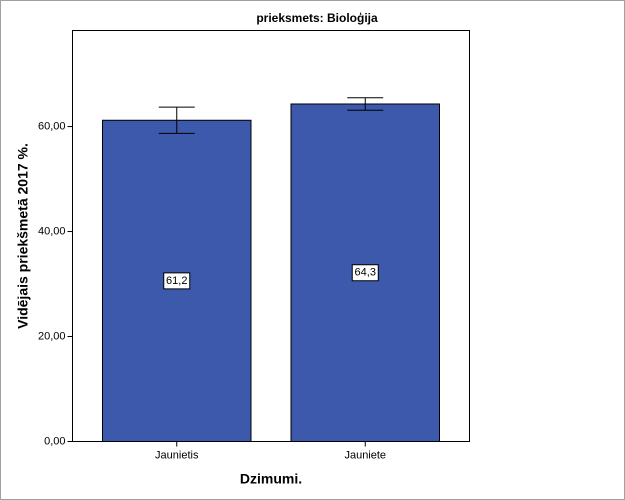 This screenshot has width=625, height=500. What do you see at coordinates (52, 231) in the screenshot?
I see `y-tick-label: 40,00` at bounding box center [52, 231].